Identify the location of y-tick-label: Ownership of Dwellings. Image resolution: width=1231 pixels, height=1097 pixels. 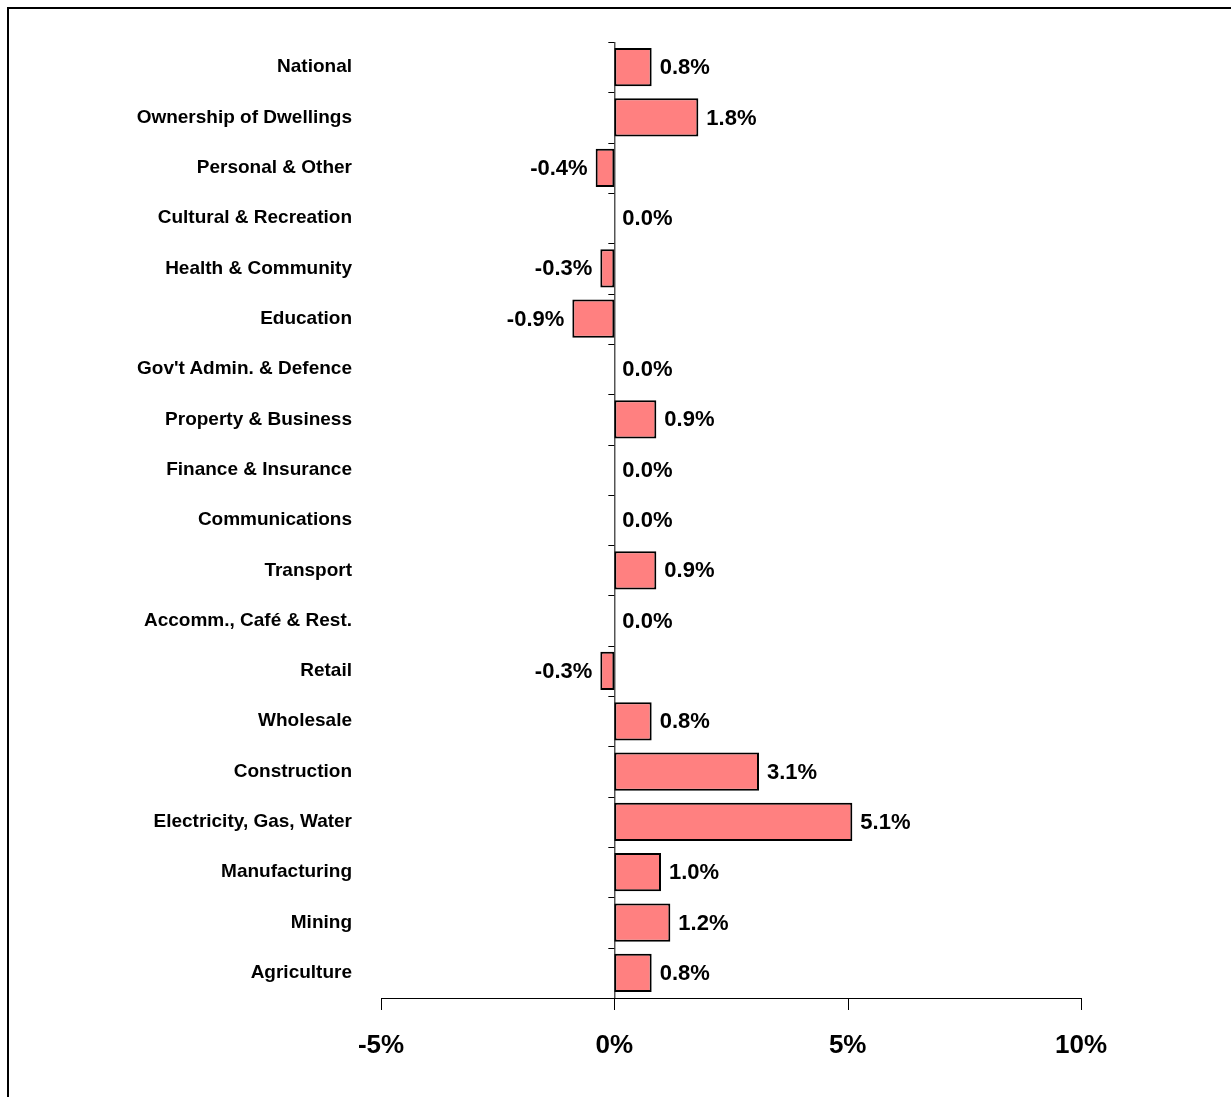
(244, 116).